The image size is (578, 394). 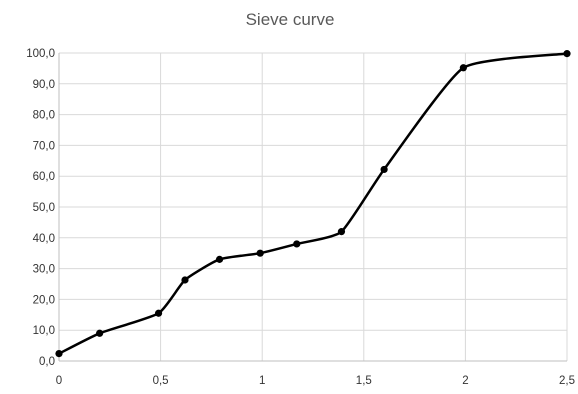 What do you see at coordinates (567, 381) in the screenshot?
I see `x-tick-label: 2,5` at bounding box center [567, 381].